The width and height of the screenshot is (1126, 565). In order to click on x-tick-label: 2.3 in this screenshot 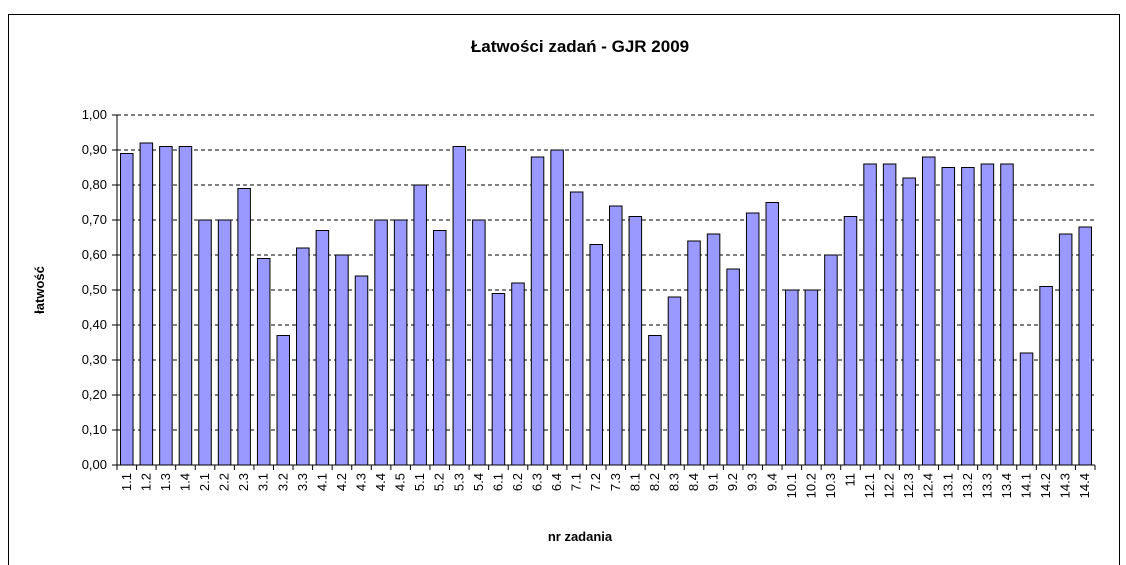, I will do `click(243, 482)`.